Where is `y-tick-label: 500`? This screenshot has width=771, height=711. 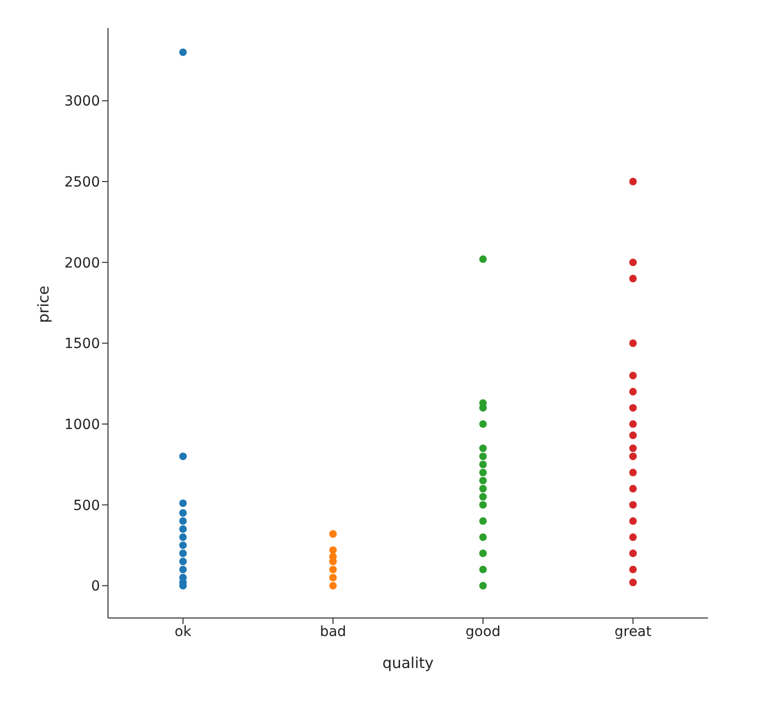
y-tick-label: 500 is located at coordinates (86, 506).